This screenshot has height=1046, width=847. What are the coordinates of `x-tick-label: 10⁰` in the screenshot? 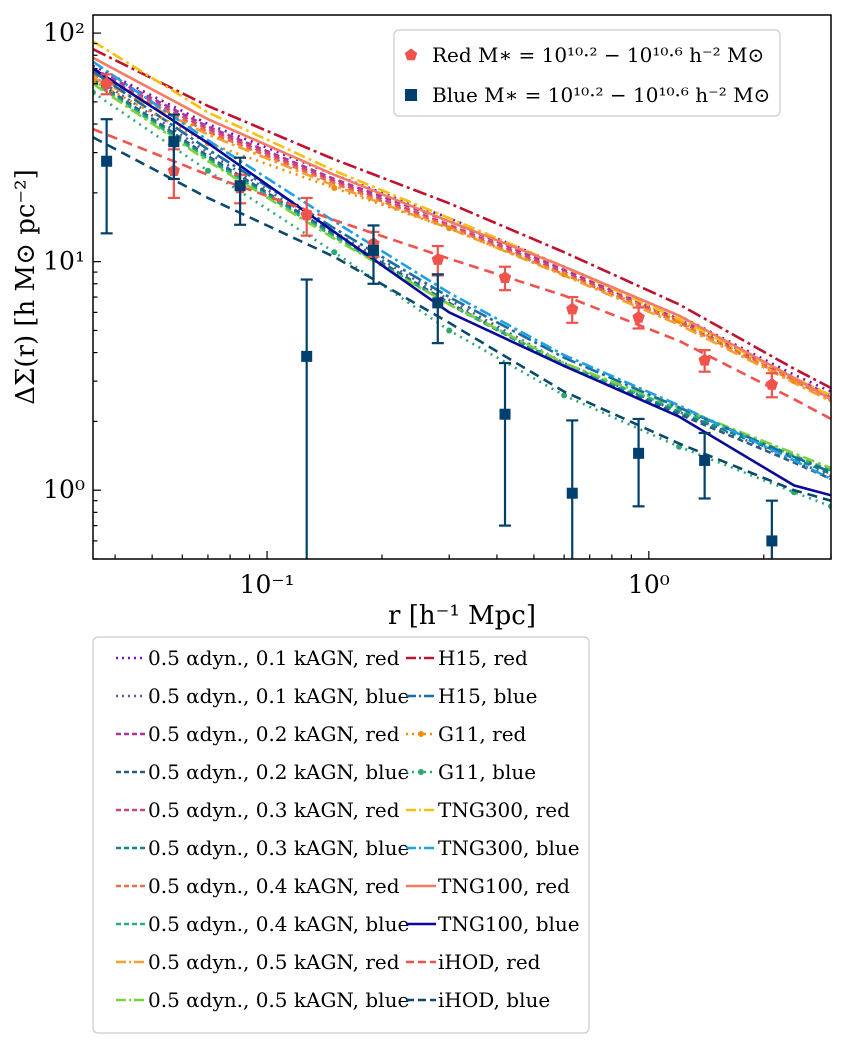 It's located at (649, 584).